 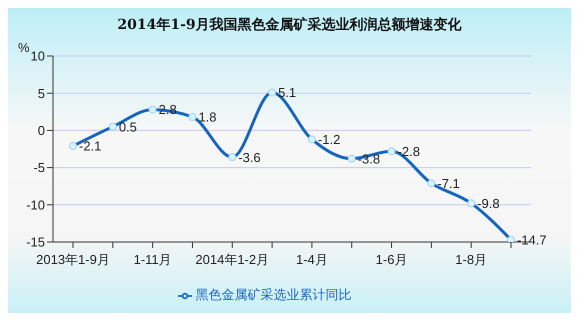 I want to click on y-tick-label: 10, so click(x=37, y=56).